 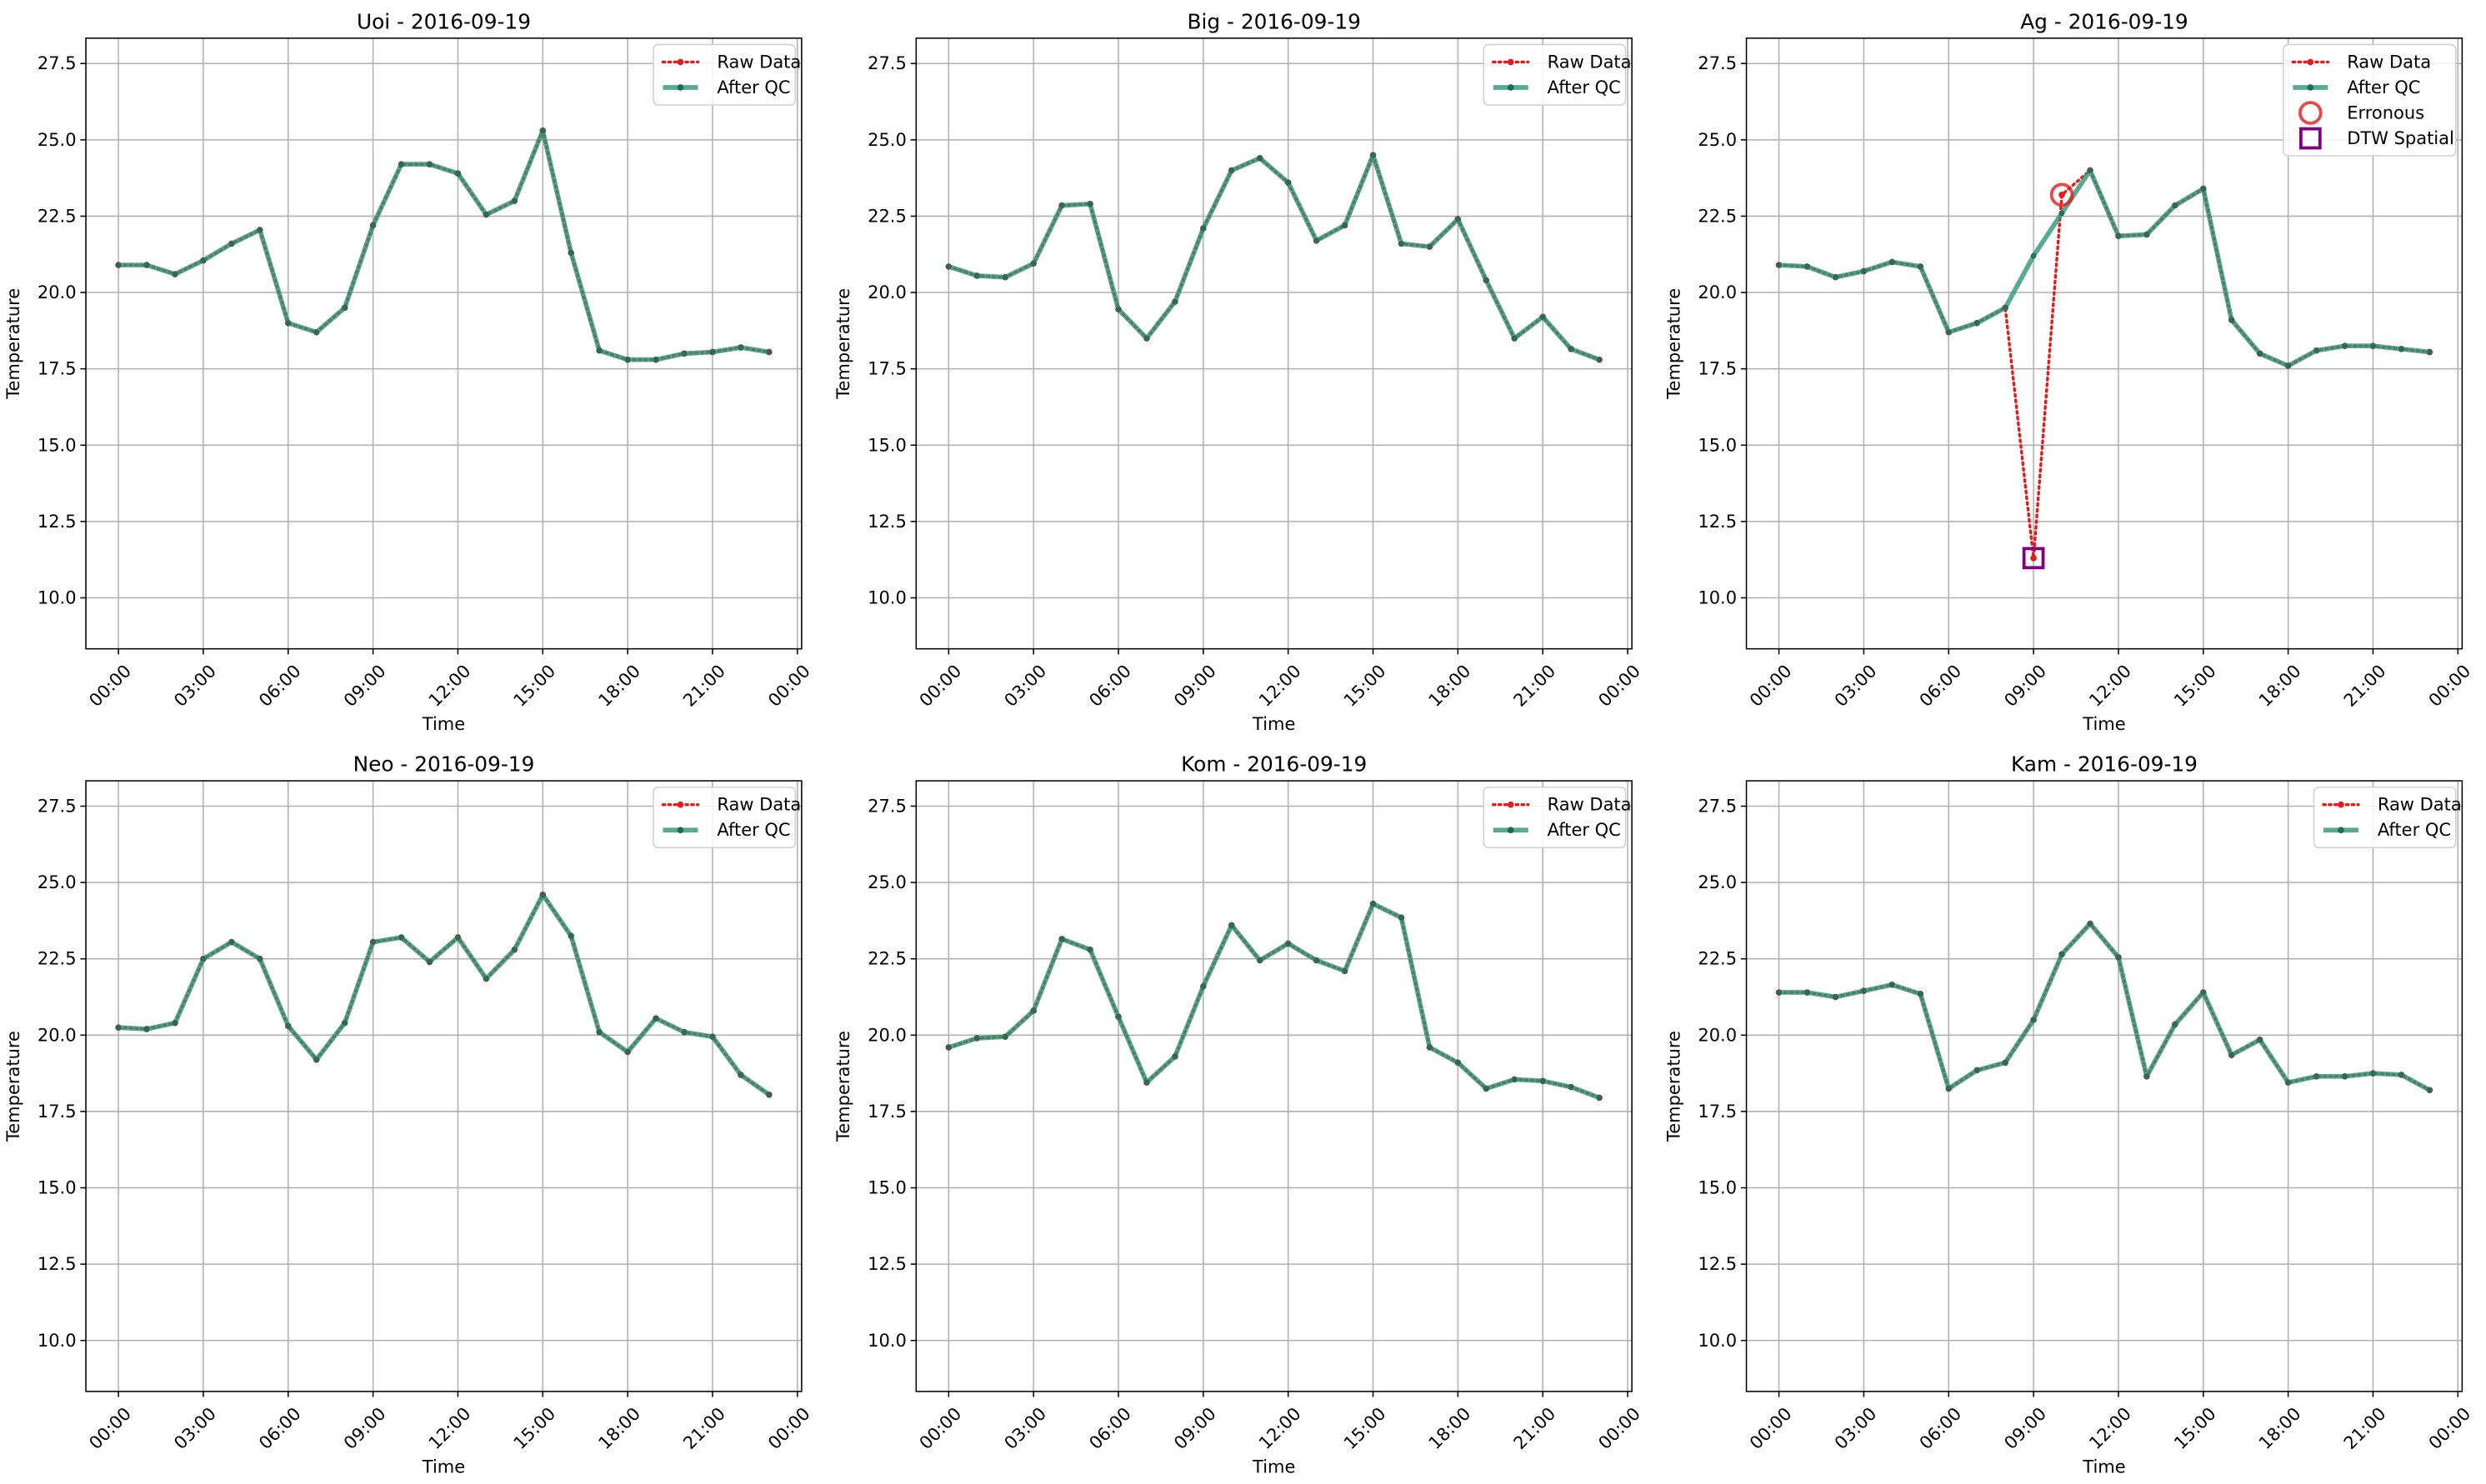 I want to click on dtw-marker, so click(x=2033, y=558).